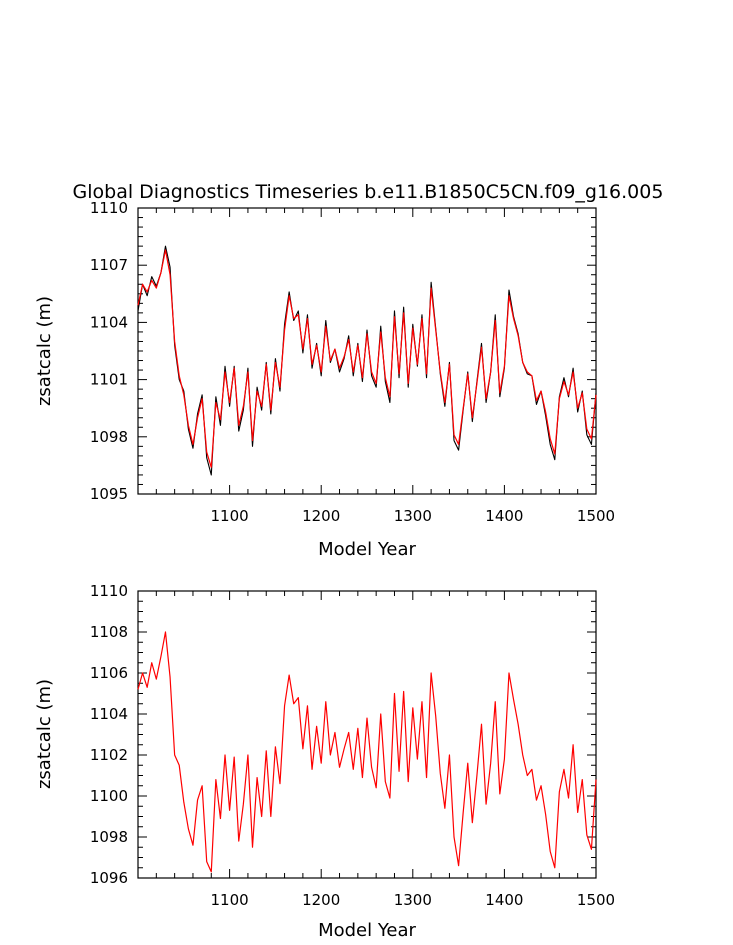 The height and width of the screenshot is (945, 733). I want to click on y-tick-label: 1102, so click(109, 755).